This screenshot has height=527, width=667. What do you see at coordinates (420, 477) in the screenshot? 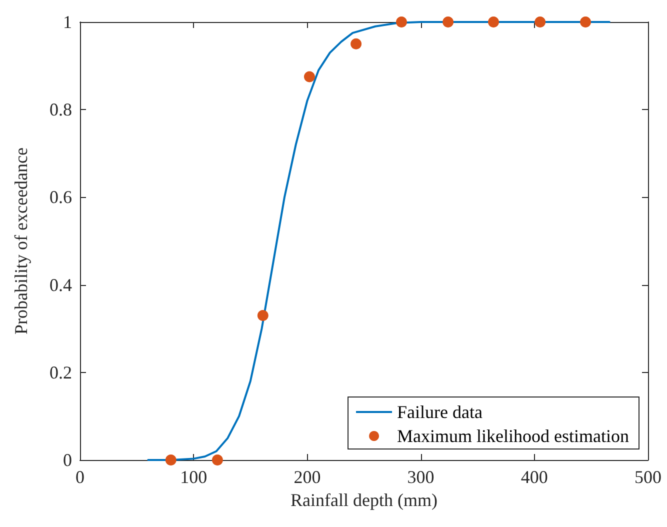
I see `x-tick-label: 300` at bounding box center [420, 477].